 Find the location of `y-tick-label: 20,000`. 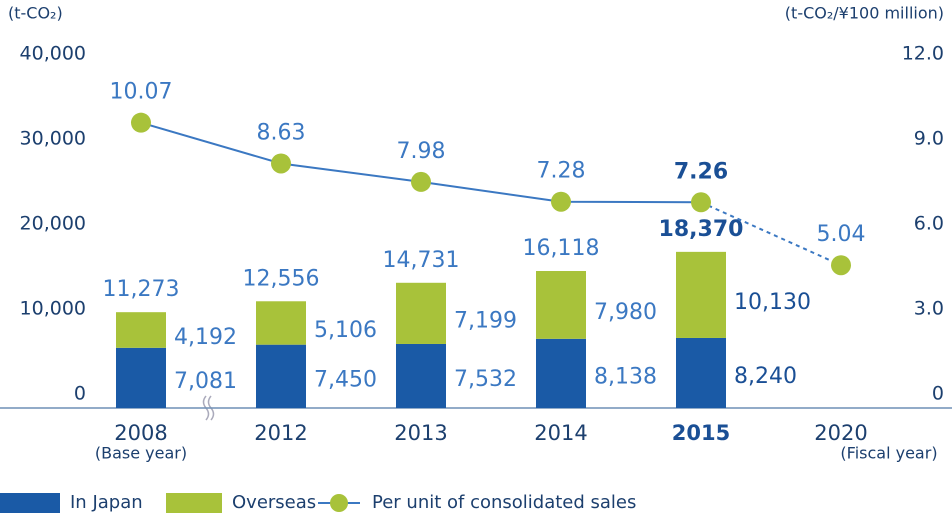

y-tick-label: 20,000 is located at coordinates (53, 224).